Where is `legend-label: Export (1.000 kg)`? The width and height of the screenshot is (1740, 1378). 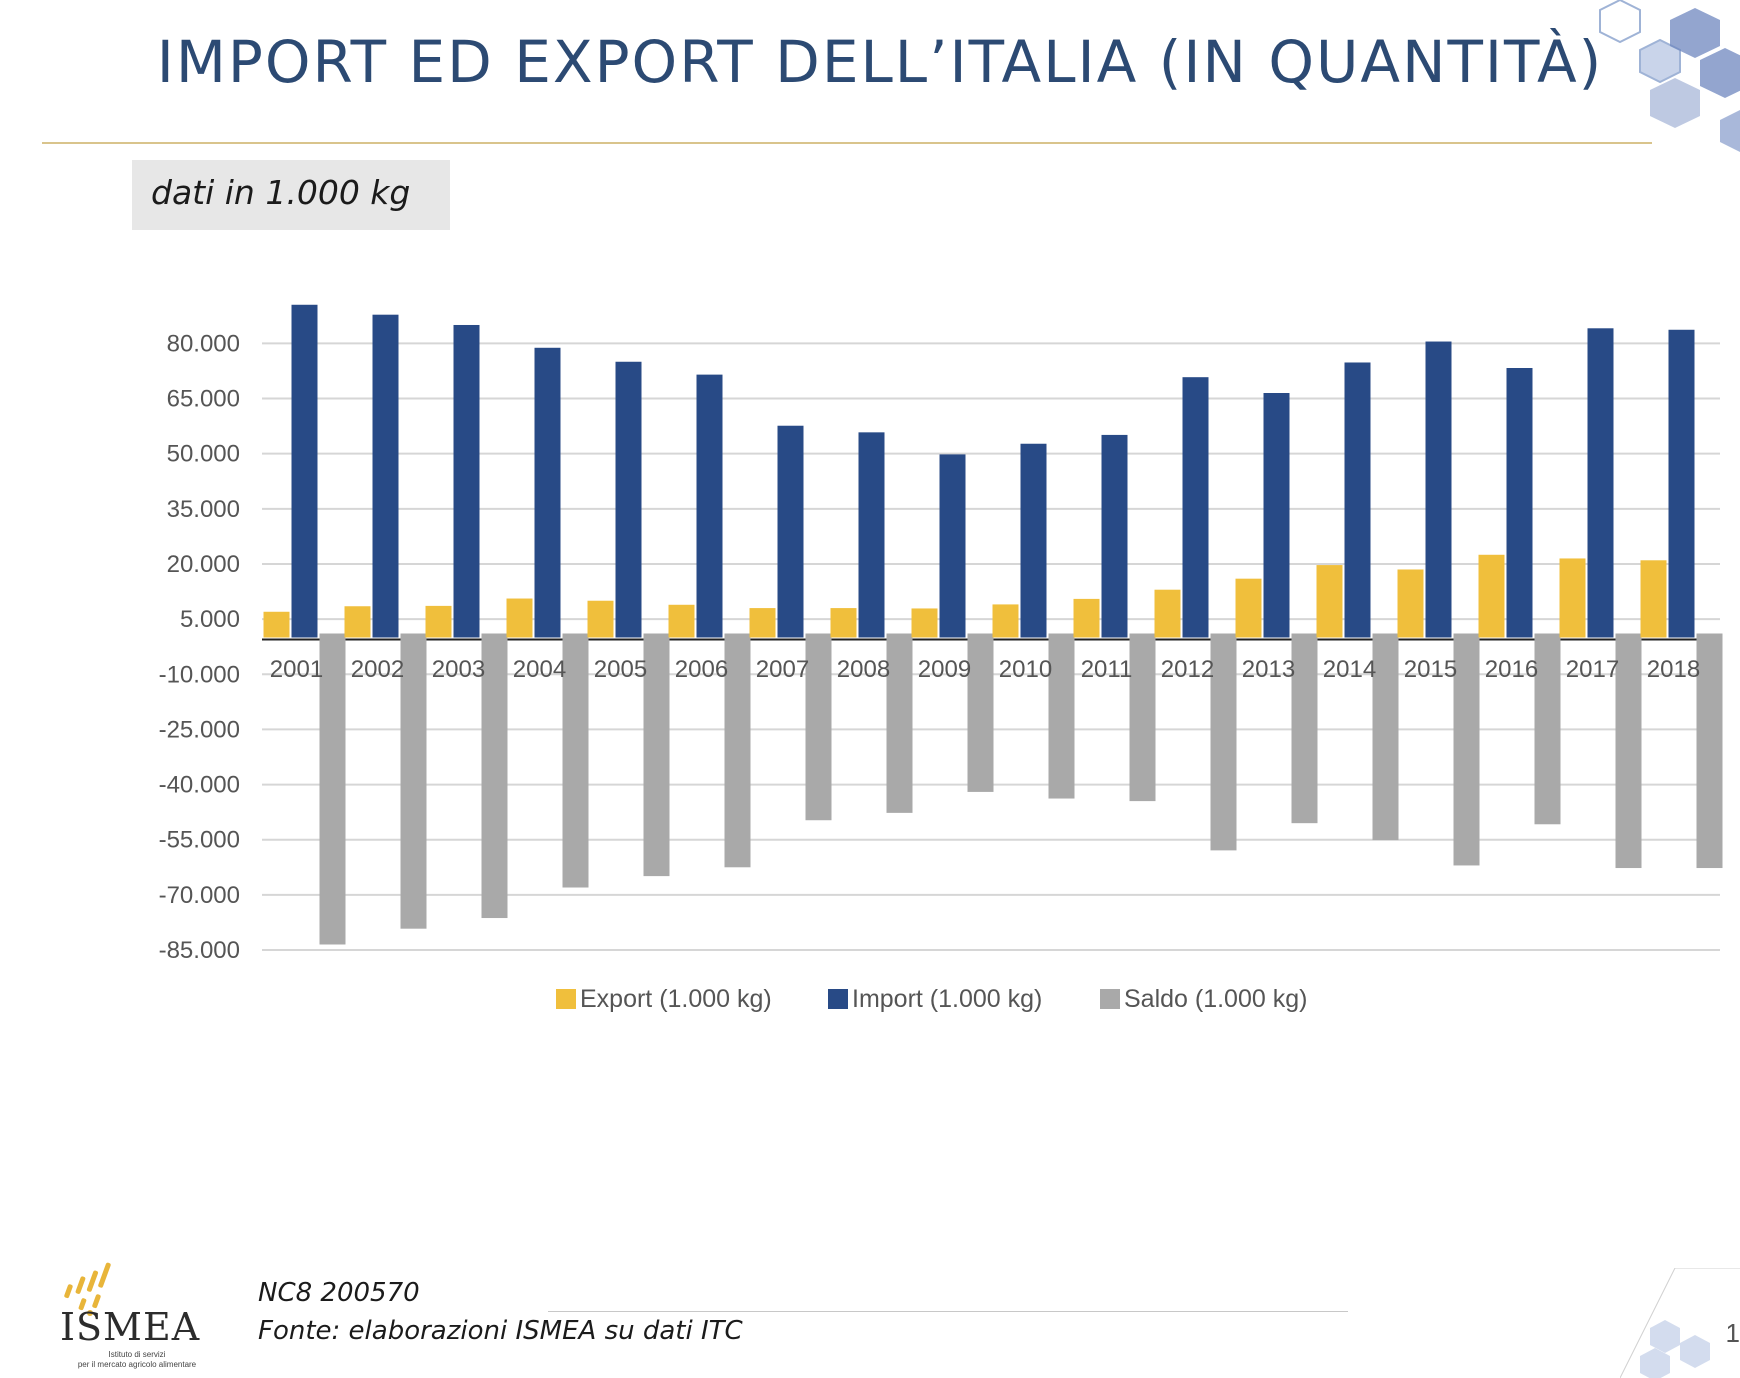
legend-label: Export (1.000 kg) is located at coordinates (676, 999).